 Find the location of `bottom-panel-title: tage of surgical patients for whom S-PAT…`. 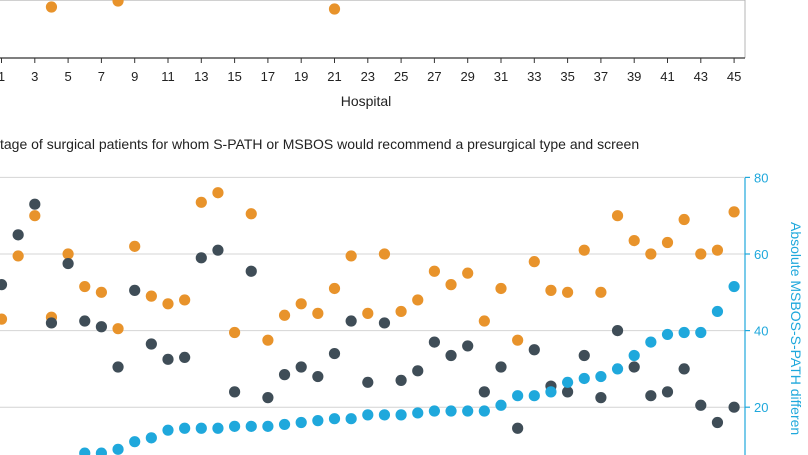

bottom-panel-title: tage of surgical patients for whom S-PAT… is located at coordinates (319, 144).